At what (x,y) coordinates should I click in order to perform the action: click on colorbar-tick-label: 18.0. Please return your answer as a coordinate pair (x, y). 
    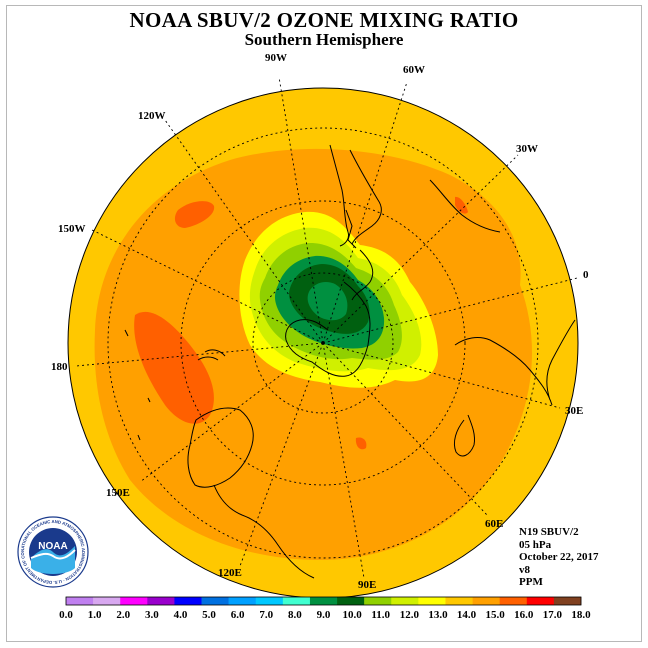
    Looking at the image, I should click on (581, 615).